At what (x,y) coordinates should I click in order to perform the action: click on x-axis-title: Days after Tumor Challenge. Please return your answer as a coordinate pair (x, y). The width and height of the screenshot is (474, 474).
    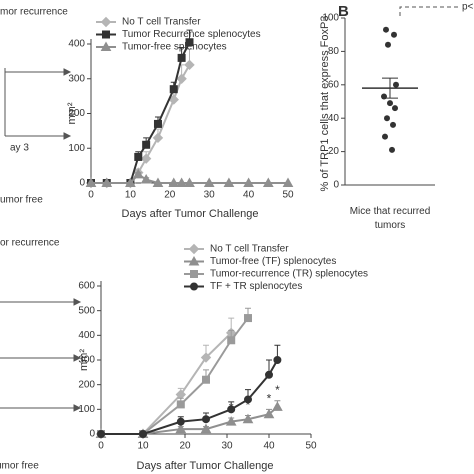
    Looking at the image, I should click on (190, 214).